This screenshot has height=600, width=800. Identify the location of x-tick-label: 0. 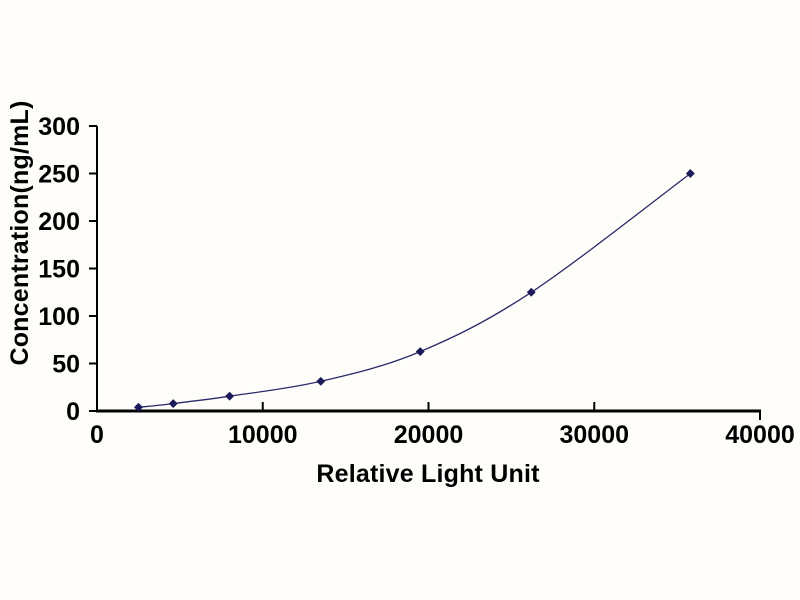
(97, 435).